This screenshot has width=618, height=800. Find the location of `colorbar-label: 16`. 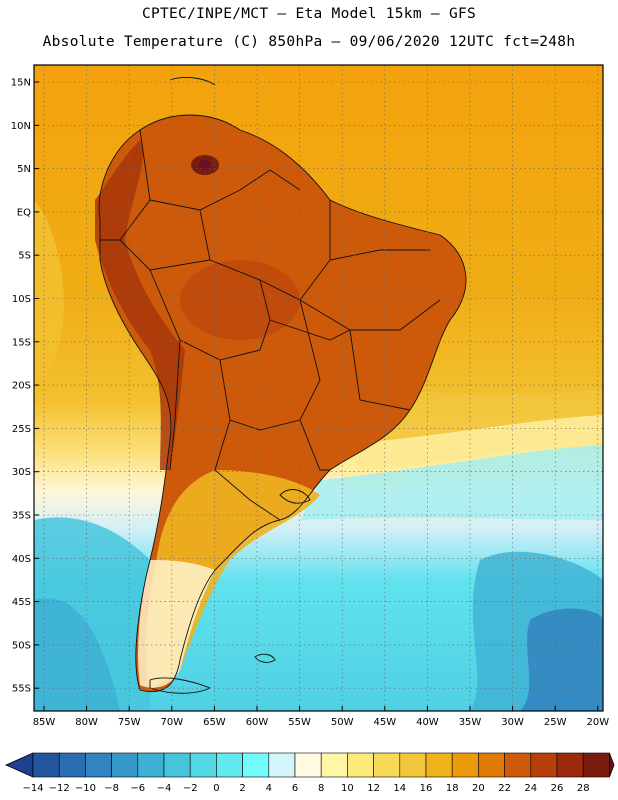

colorbar-label: 16 is located at coordinates (426, 788).